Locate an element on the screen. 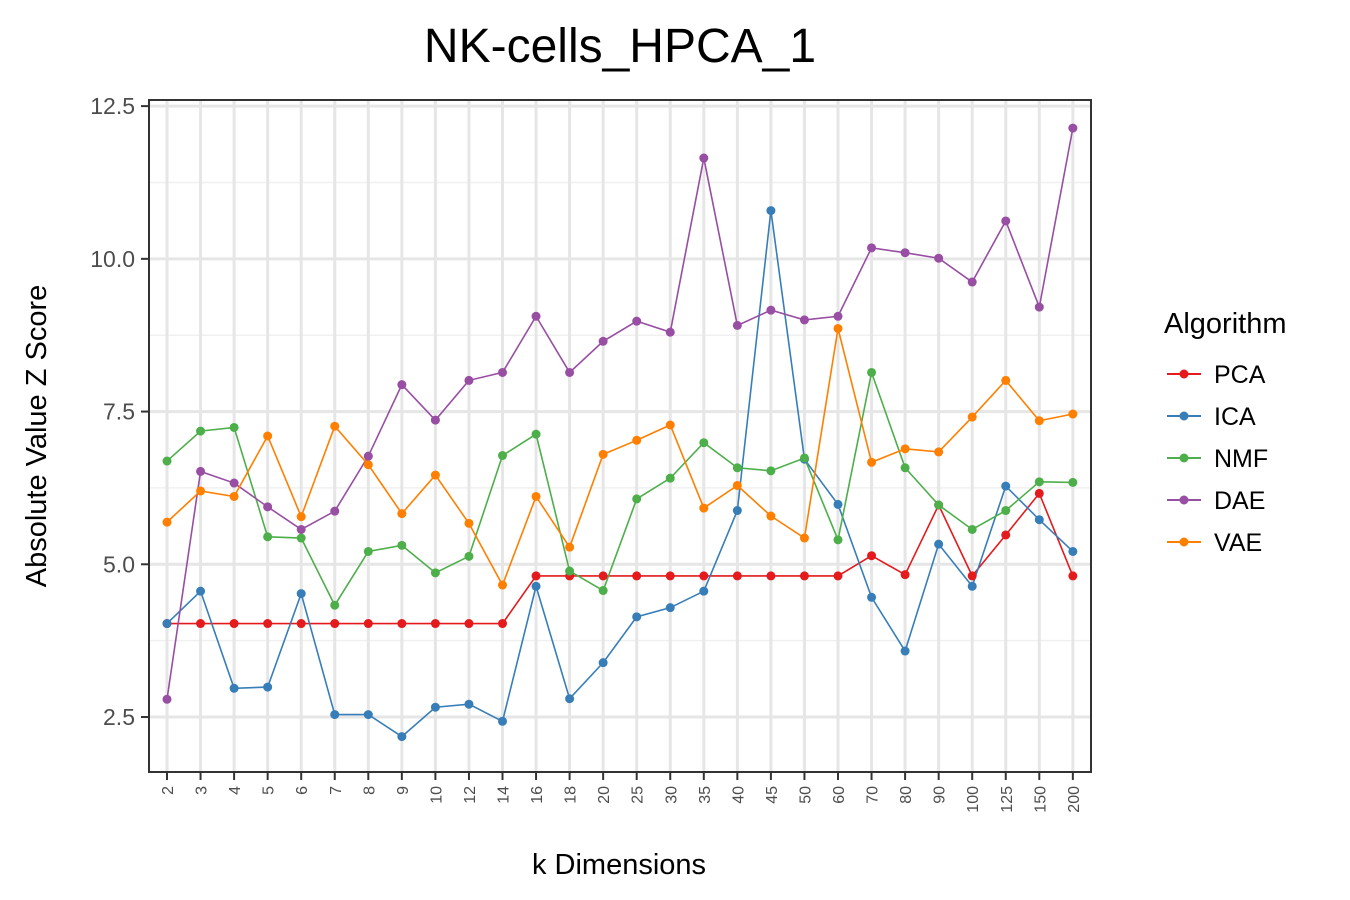 This screenshot has width=1350, height=900. y-tick-label: 7.5 is located at coordinates (119, 412).